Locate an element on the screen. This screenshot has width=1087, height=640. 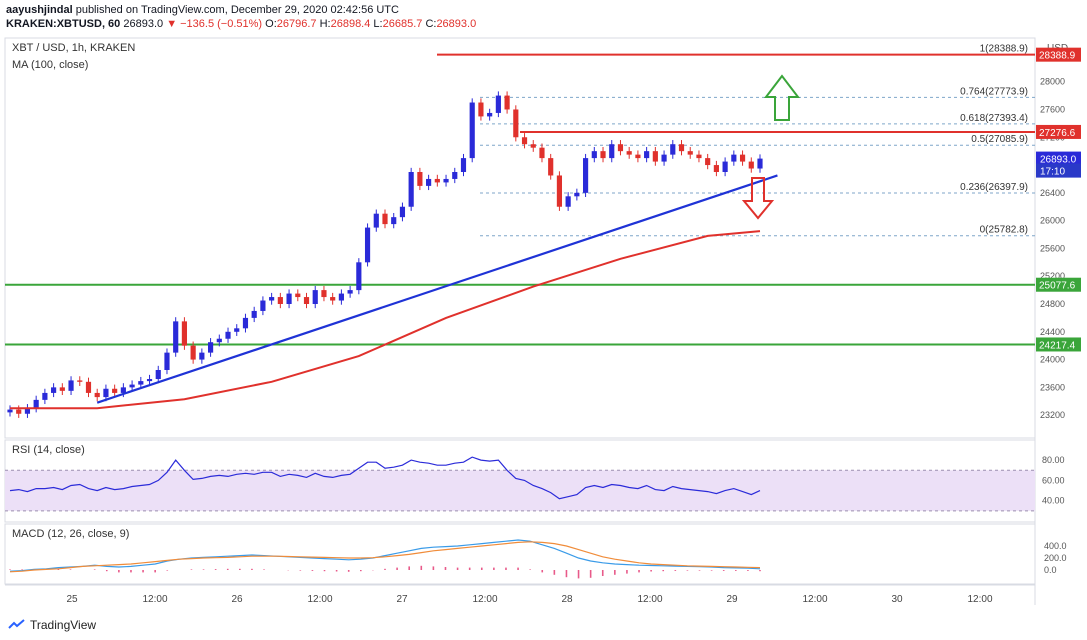
macd-tick-label: 0.0 is located at coordinates (1050, 570).